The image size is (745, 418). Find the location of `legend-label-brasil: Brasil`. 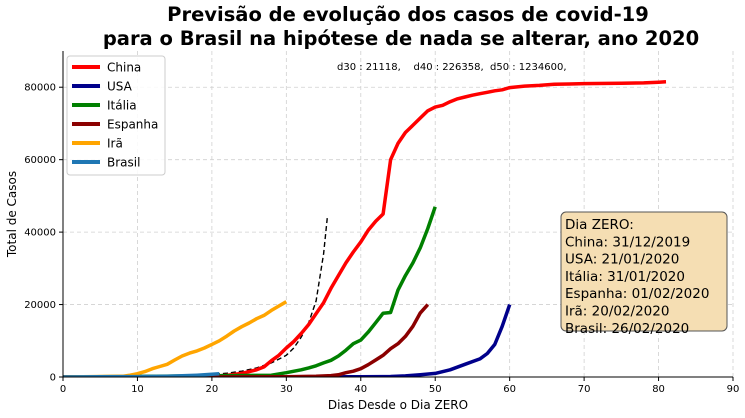

legend-label-brasil: Brasil is located at coordinates (123, 163).